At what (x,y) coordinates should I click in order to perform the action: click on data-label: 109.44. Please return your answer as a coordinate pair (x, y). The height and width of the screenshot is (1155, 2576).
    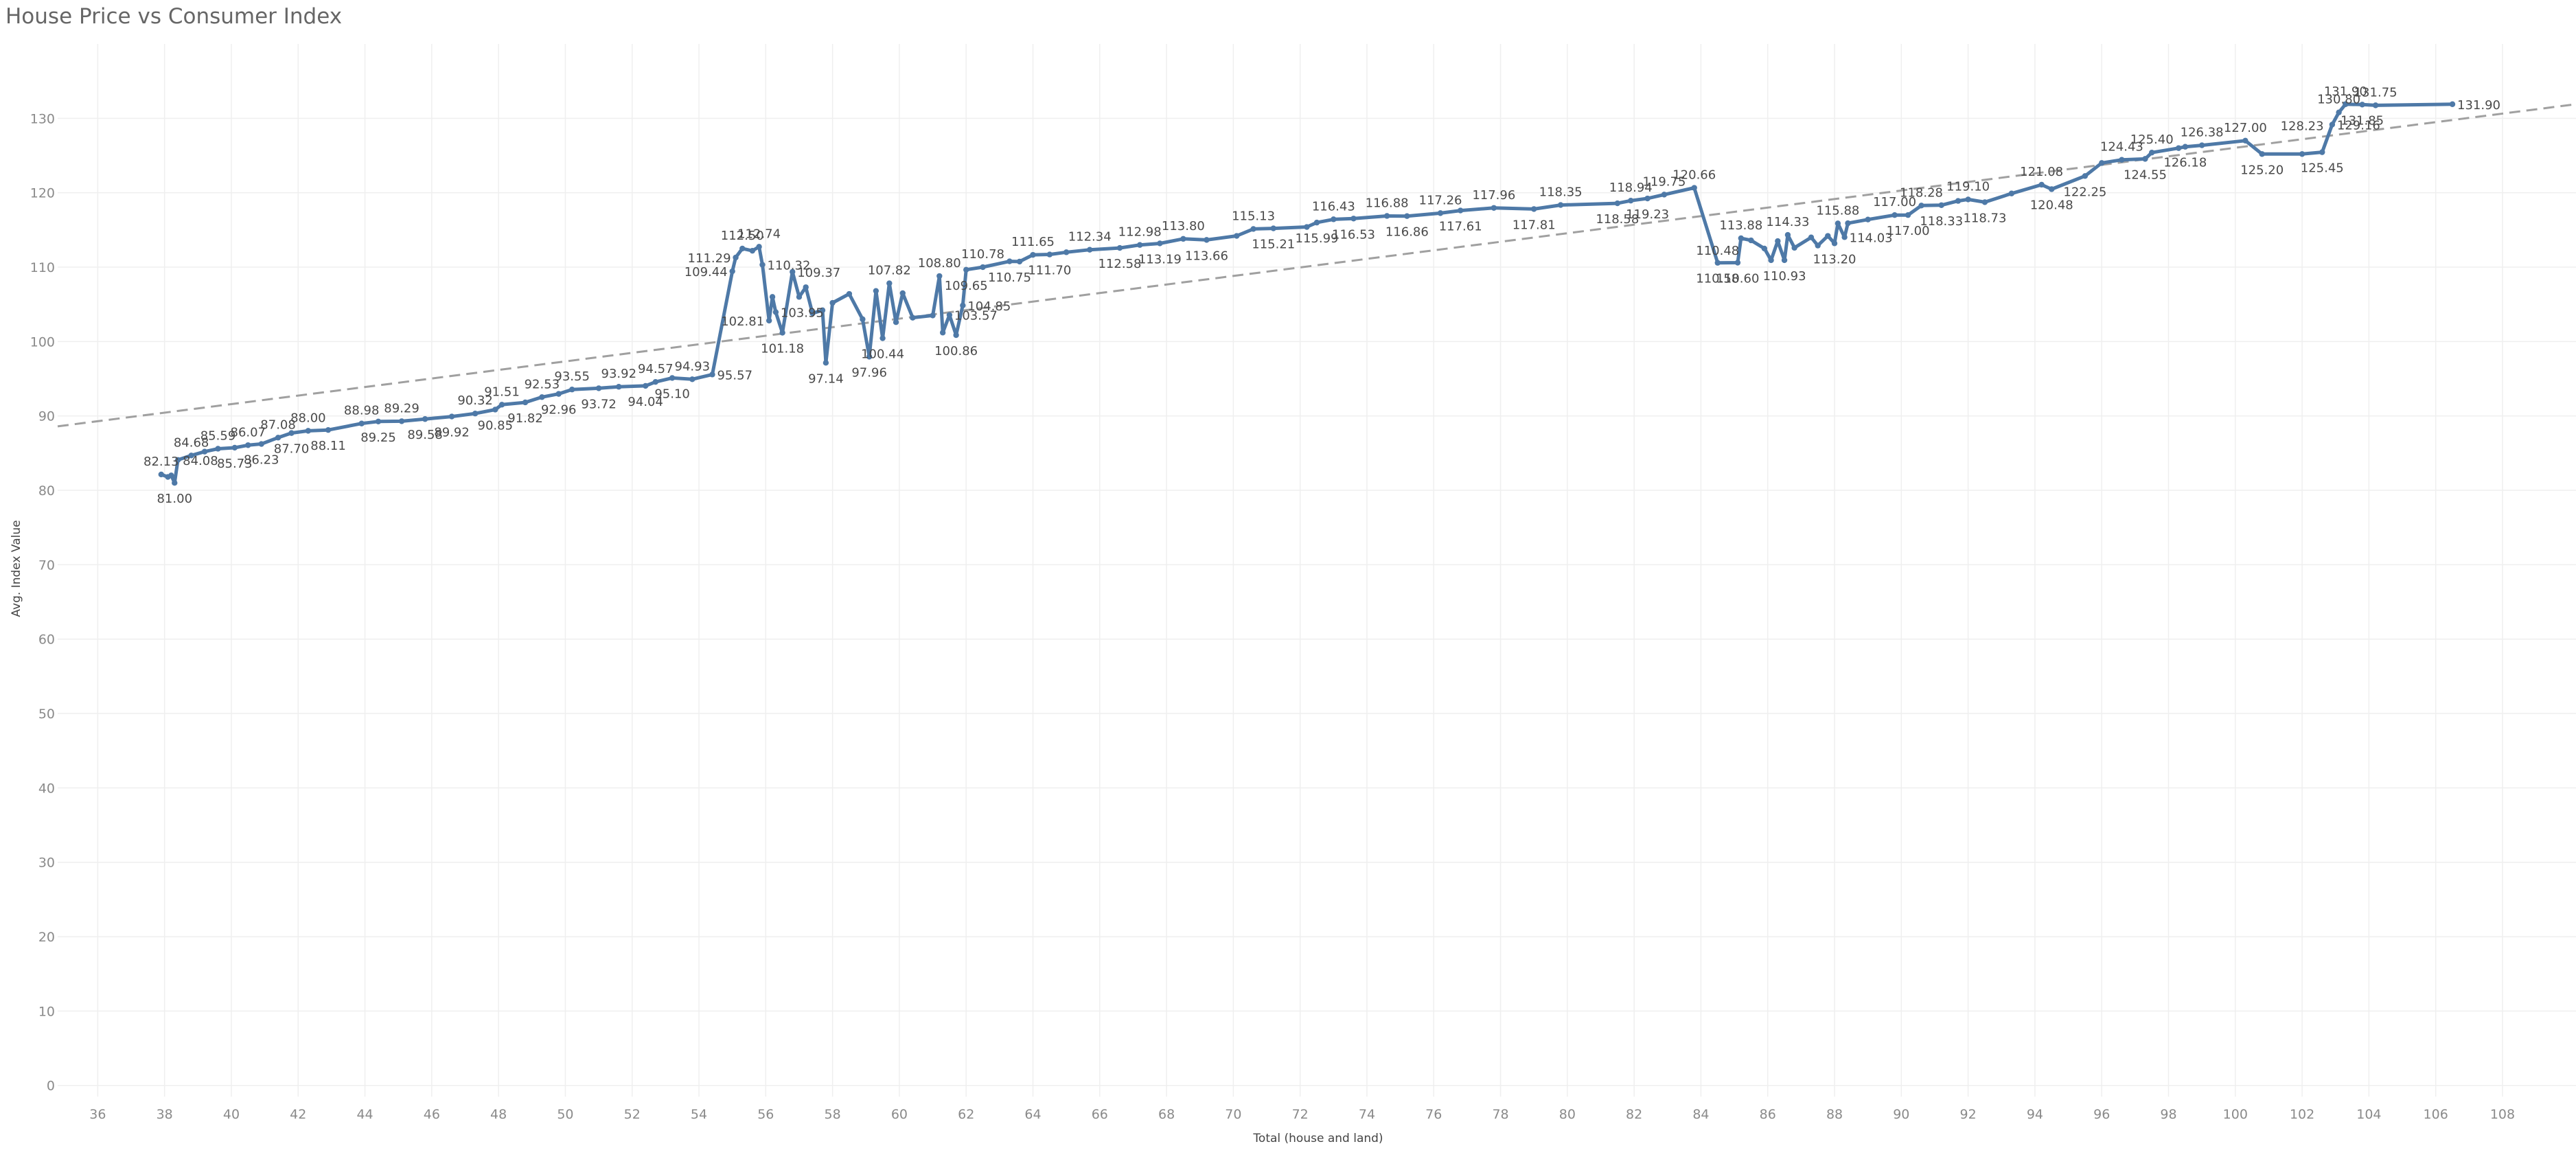
    Looking at the image, I should click on (706, 272).